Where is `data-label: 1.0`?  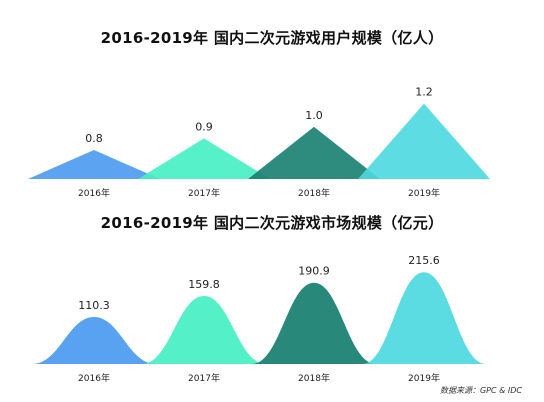 data-label: 1.0 is located at coordinates (314, 115).